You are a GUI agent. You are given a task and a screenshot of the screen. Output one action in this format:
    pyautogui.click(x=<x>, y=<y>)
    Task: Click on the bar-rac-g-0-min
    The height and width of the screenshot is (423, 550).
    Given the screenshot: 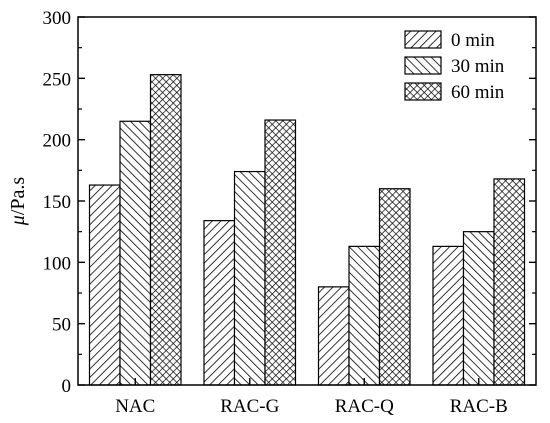 What is the action you would take?
    pyautogui.click(x=219, y=303)
    